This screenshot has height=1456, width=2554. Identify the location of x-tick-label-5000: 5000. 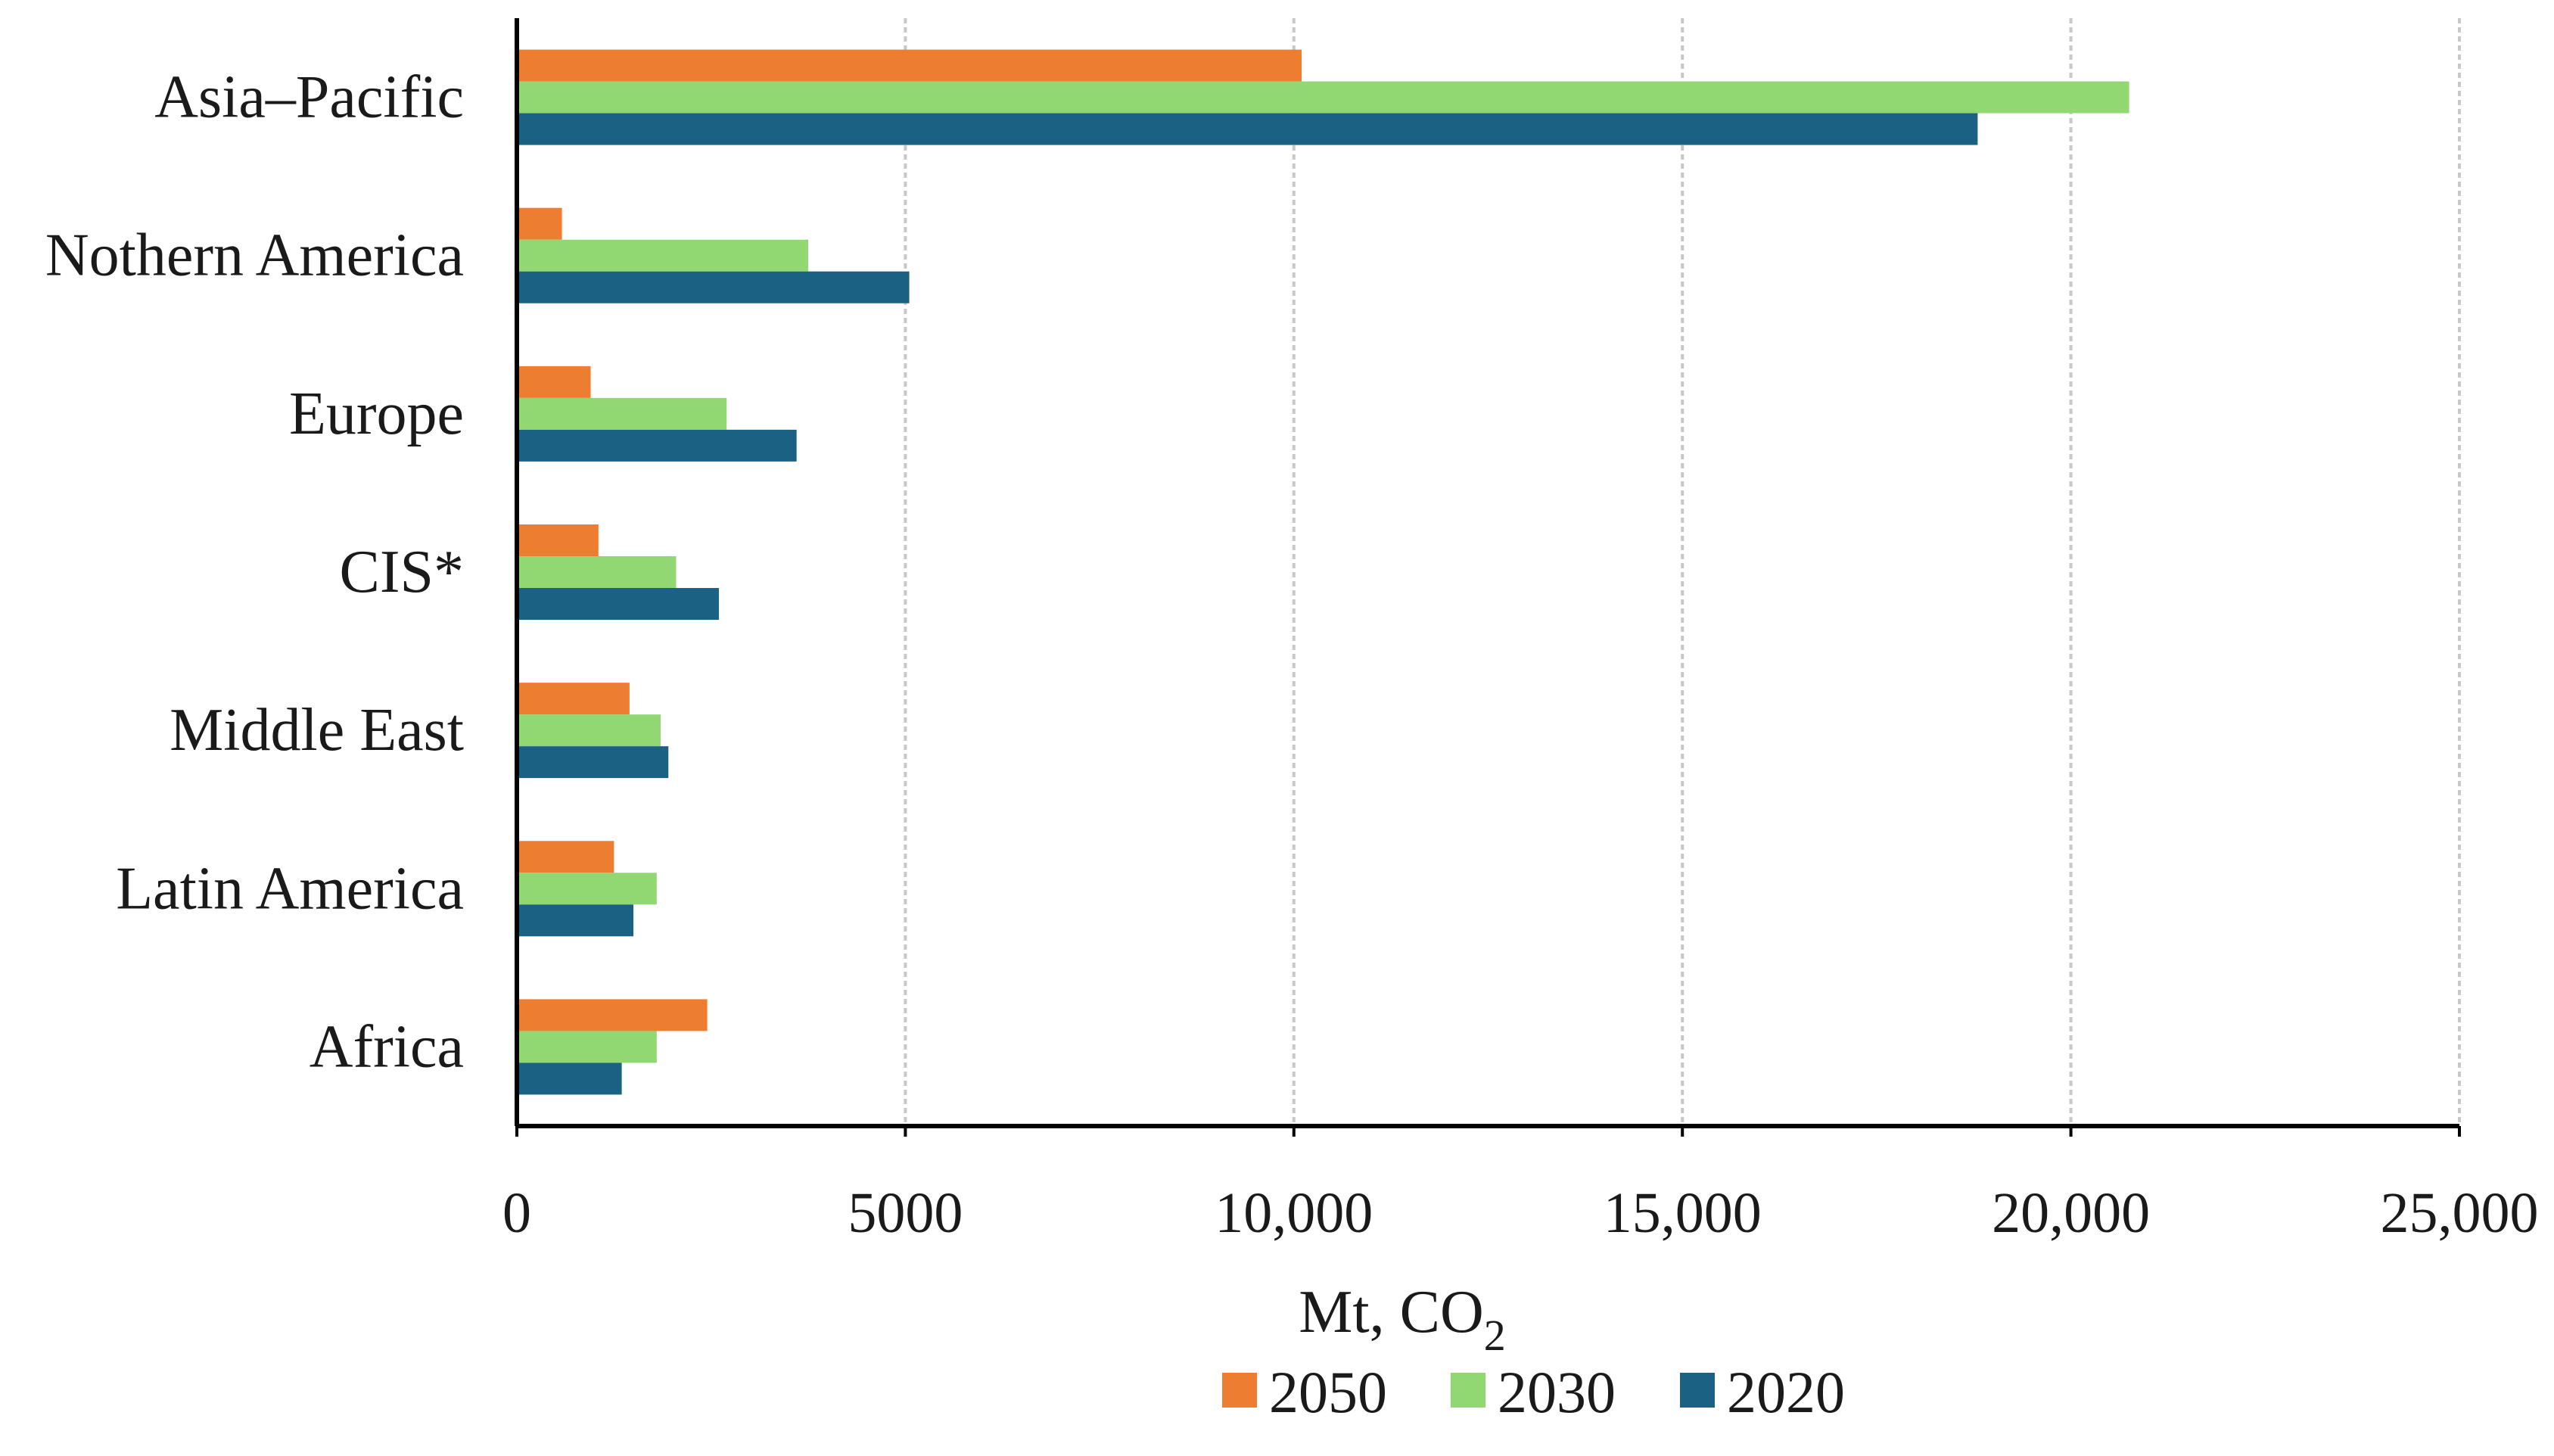
(905, 1213).